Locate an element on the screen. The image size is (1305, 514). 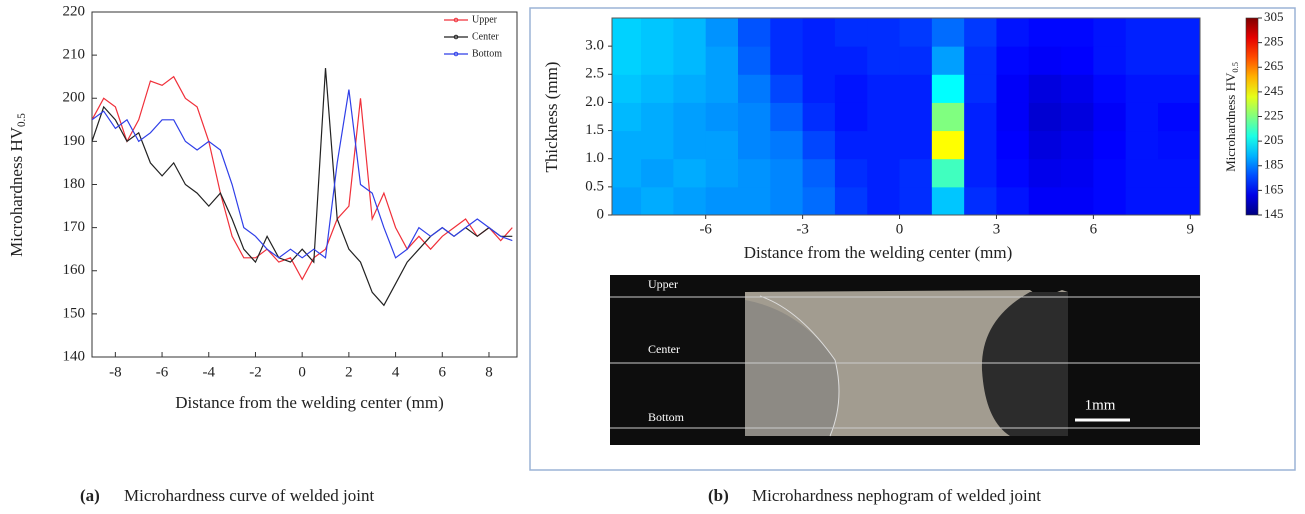
y-tick-label: 160 is located at coordinates (74, 270).